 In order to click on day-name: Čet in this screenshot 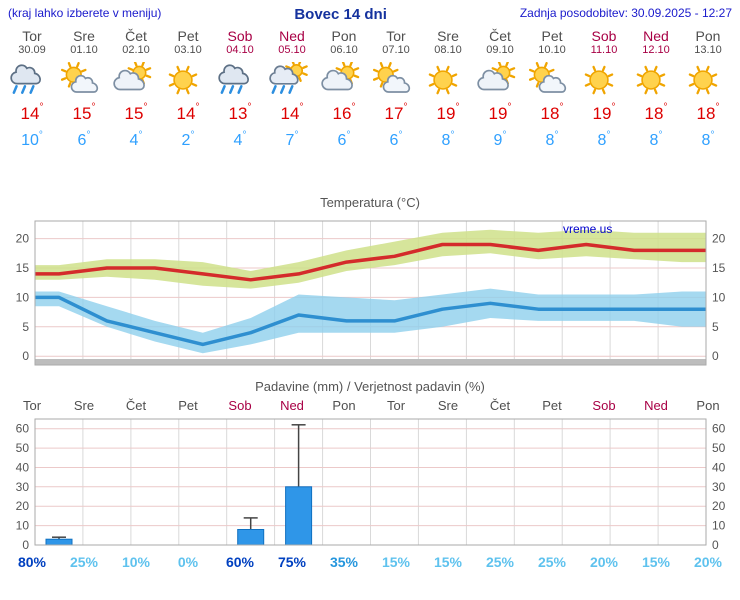, I will do `click(500, 36)`.